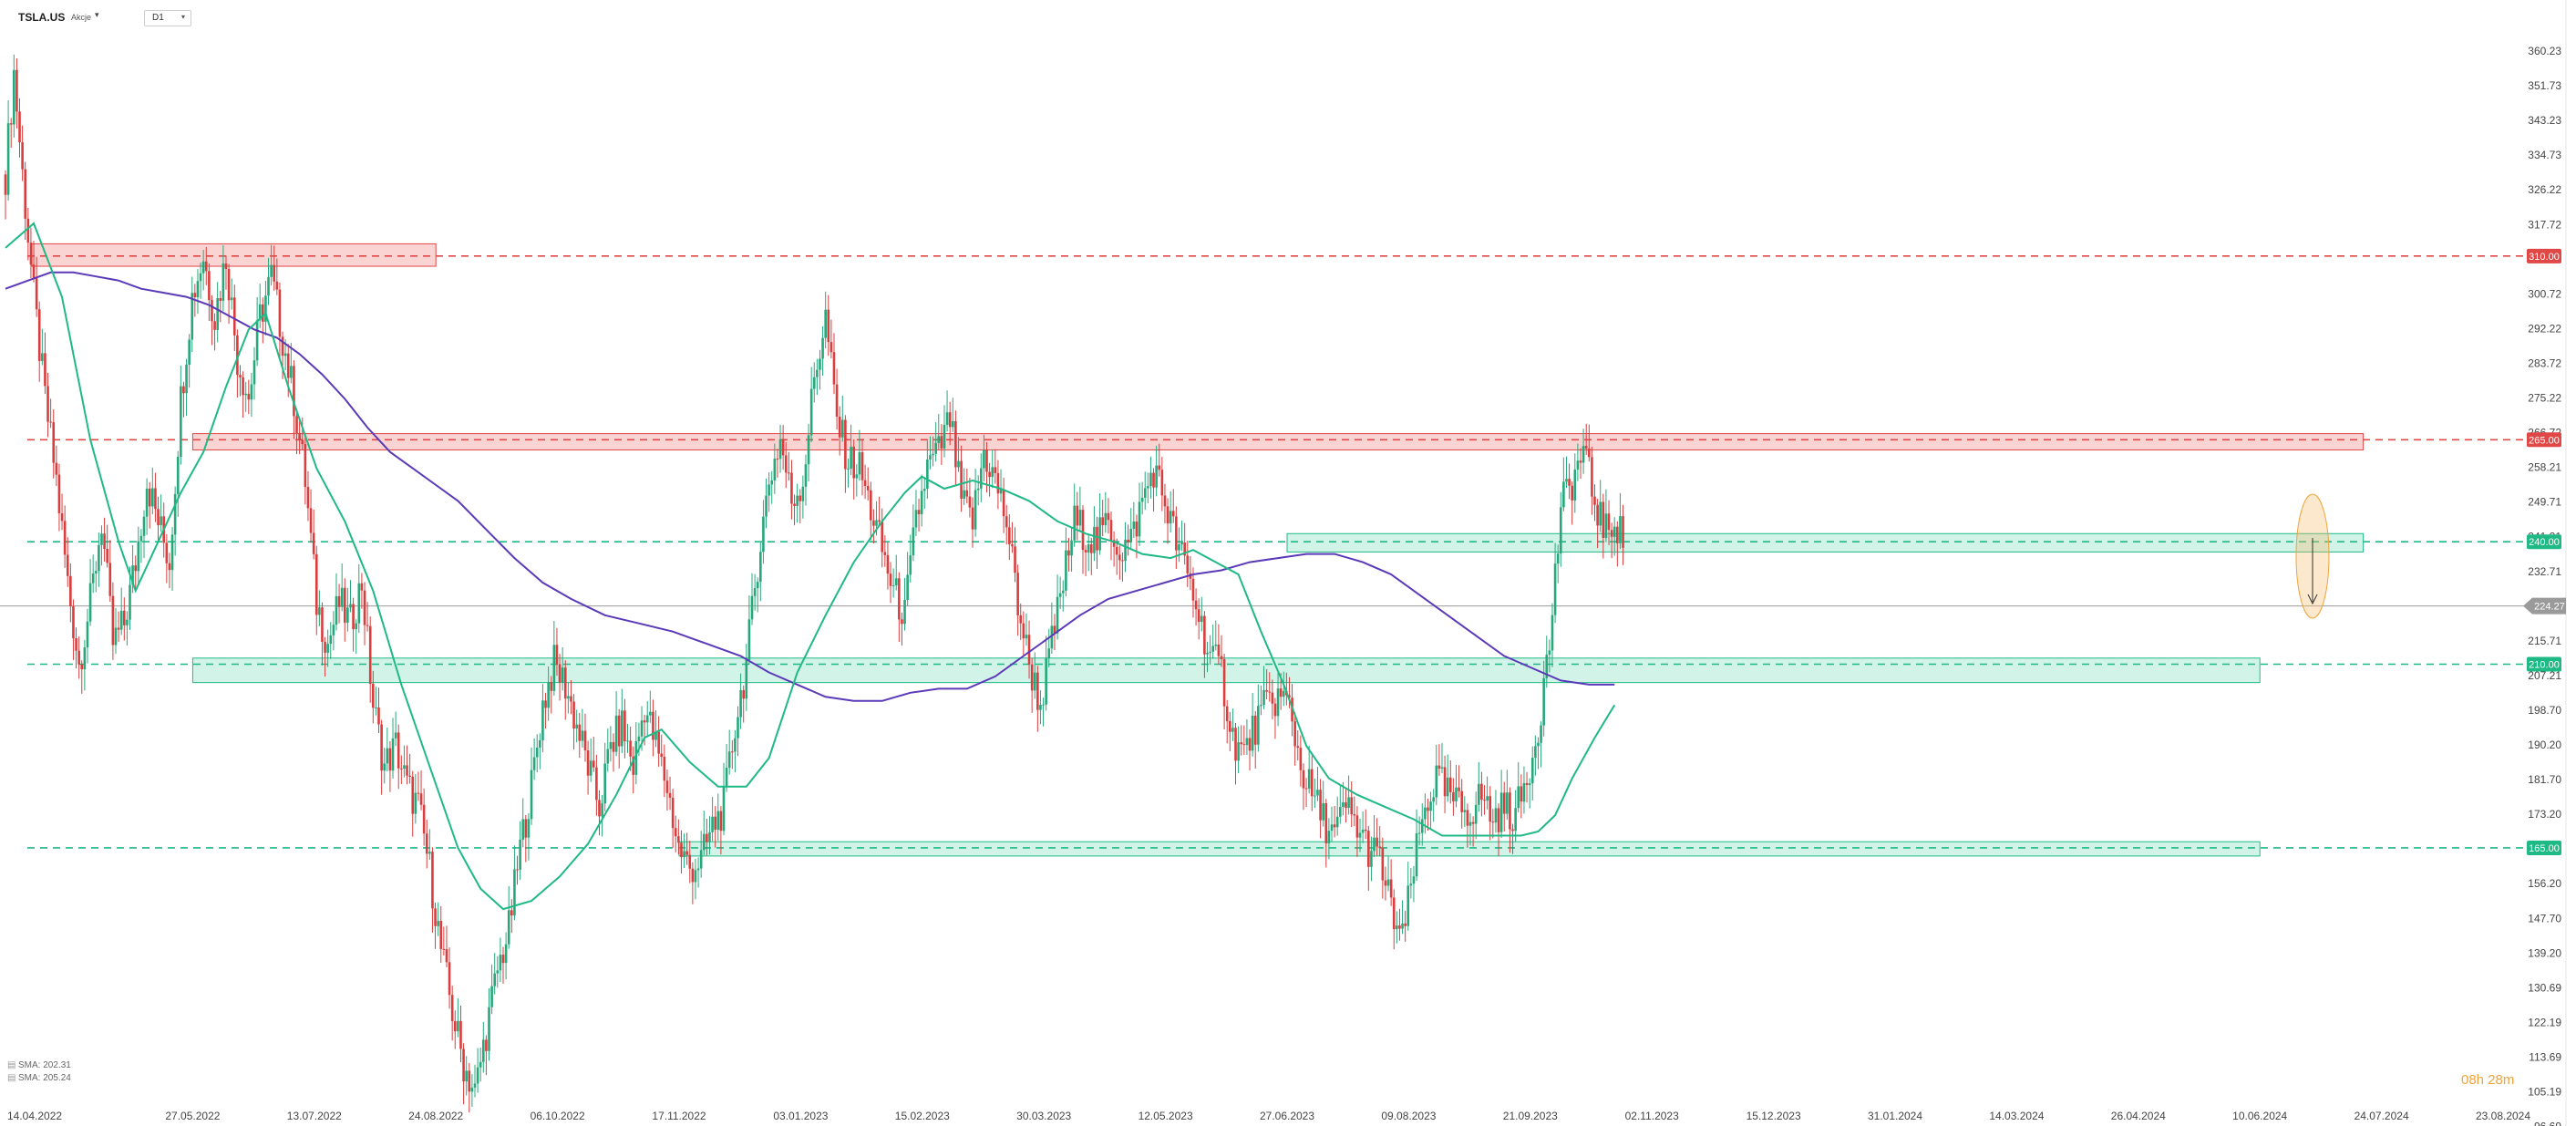 The height and width of the screenshot is (1126, 2576). I want to click on y-tick-label: 249.71, so click(2544, 503).